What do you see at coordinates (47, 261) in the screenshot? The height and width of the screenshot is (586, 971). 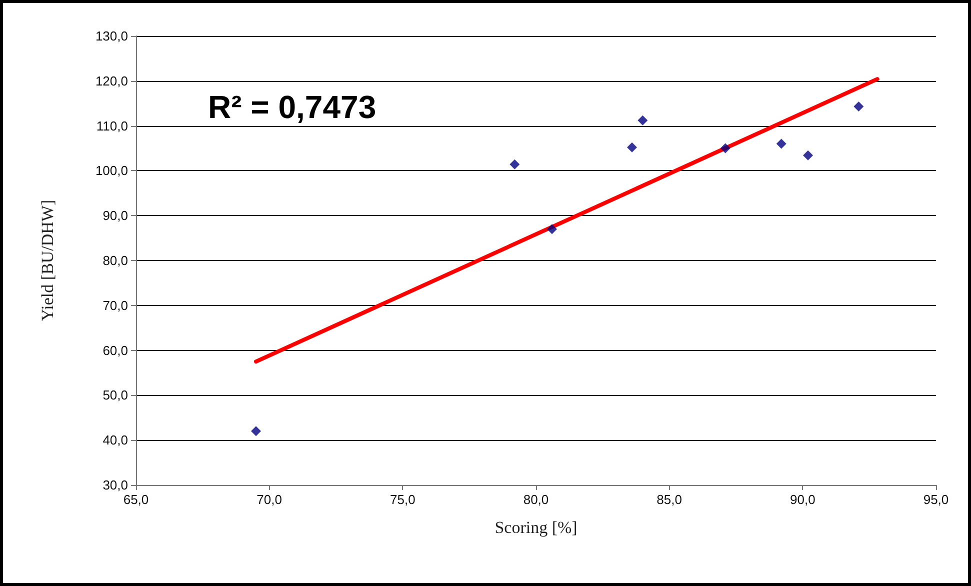 I see `y-axis-title: Yield [BU/DHW]` at bounding box center [47, 261].